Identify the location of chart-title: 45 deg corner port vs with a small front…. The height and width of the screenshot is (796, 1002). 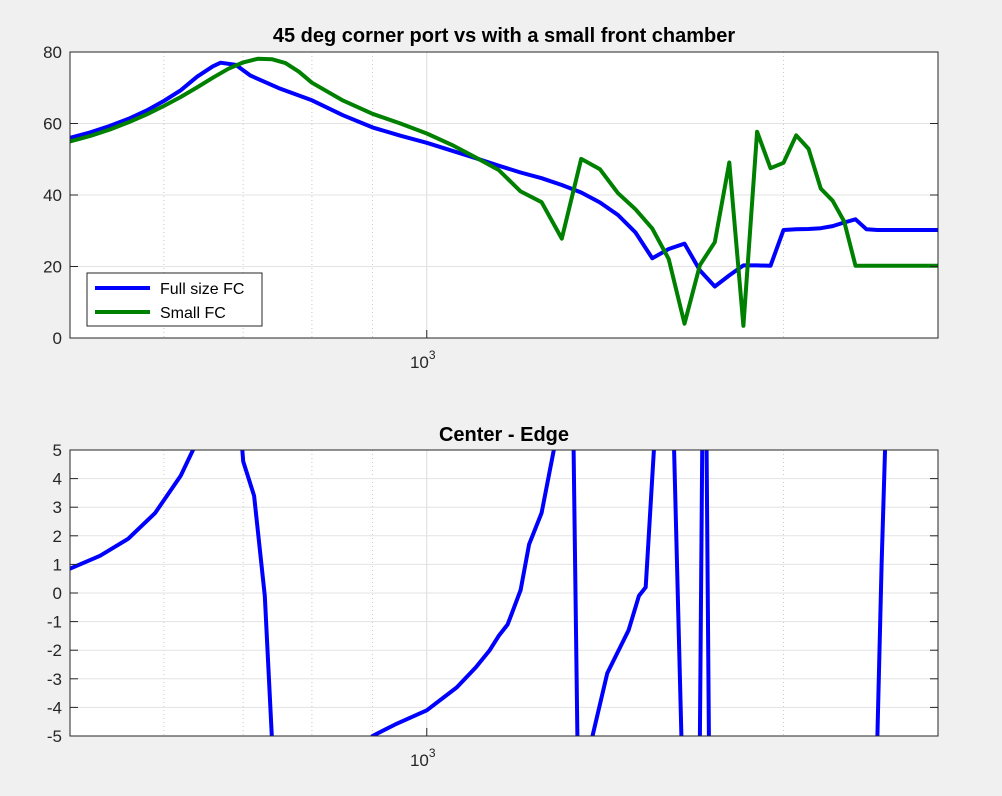
(504, 36).